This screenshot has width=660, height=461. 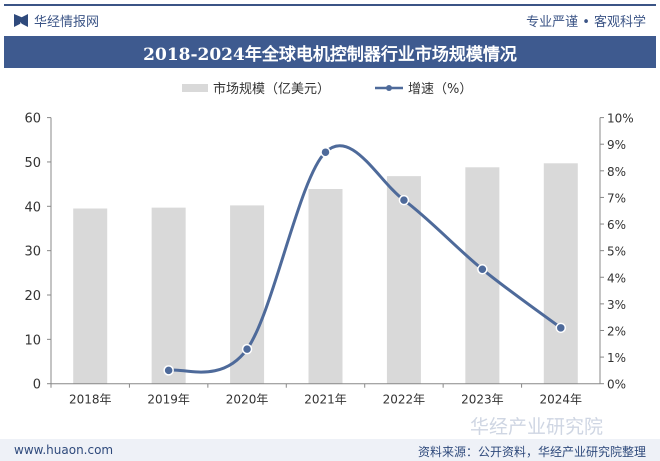 What do you see at coordinates (616, 145) in the screenshot?
I see `y-right-tick-label: 9%` at bounding box center [616, 145].